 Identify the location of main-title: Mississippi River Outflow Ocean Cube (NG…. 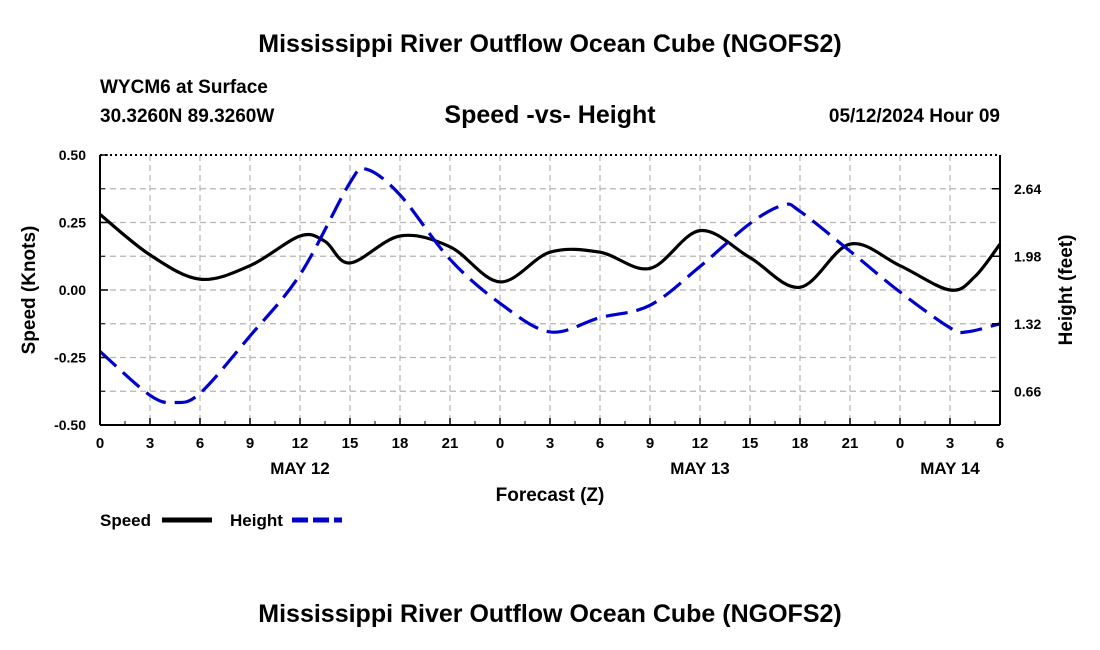
(550, 44).